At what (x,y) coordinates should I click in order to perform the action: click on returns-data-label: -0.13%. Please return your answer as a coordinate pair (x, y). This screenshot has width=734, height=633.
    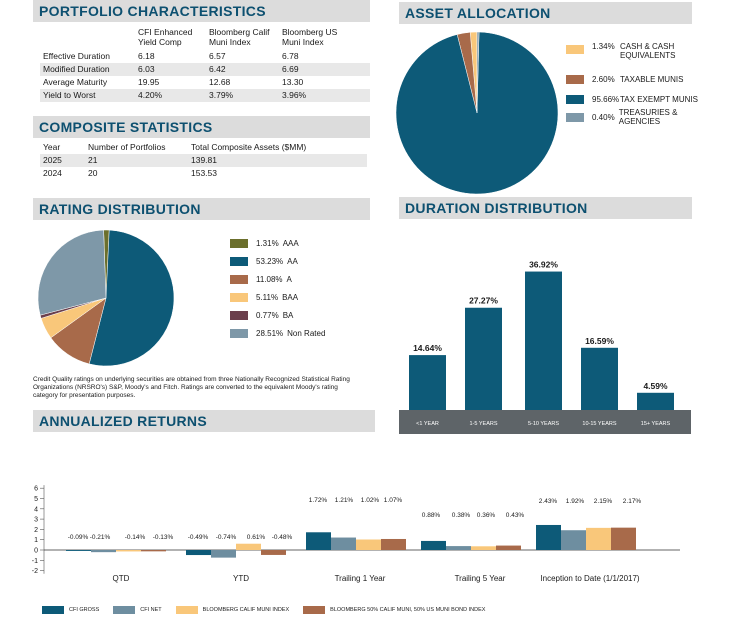
    Looking at the image, I should click on (163, 537).